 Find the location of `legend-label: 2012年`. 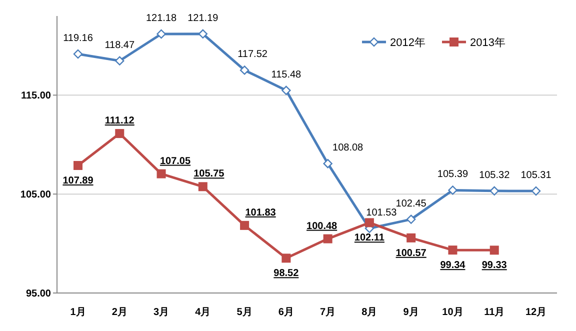

legend-label: 2012年 is located at coordinates (408, 43).